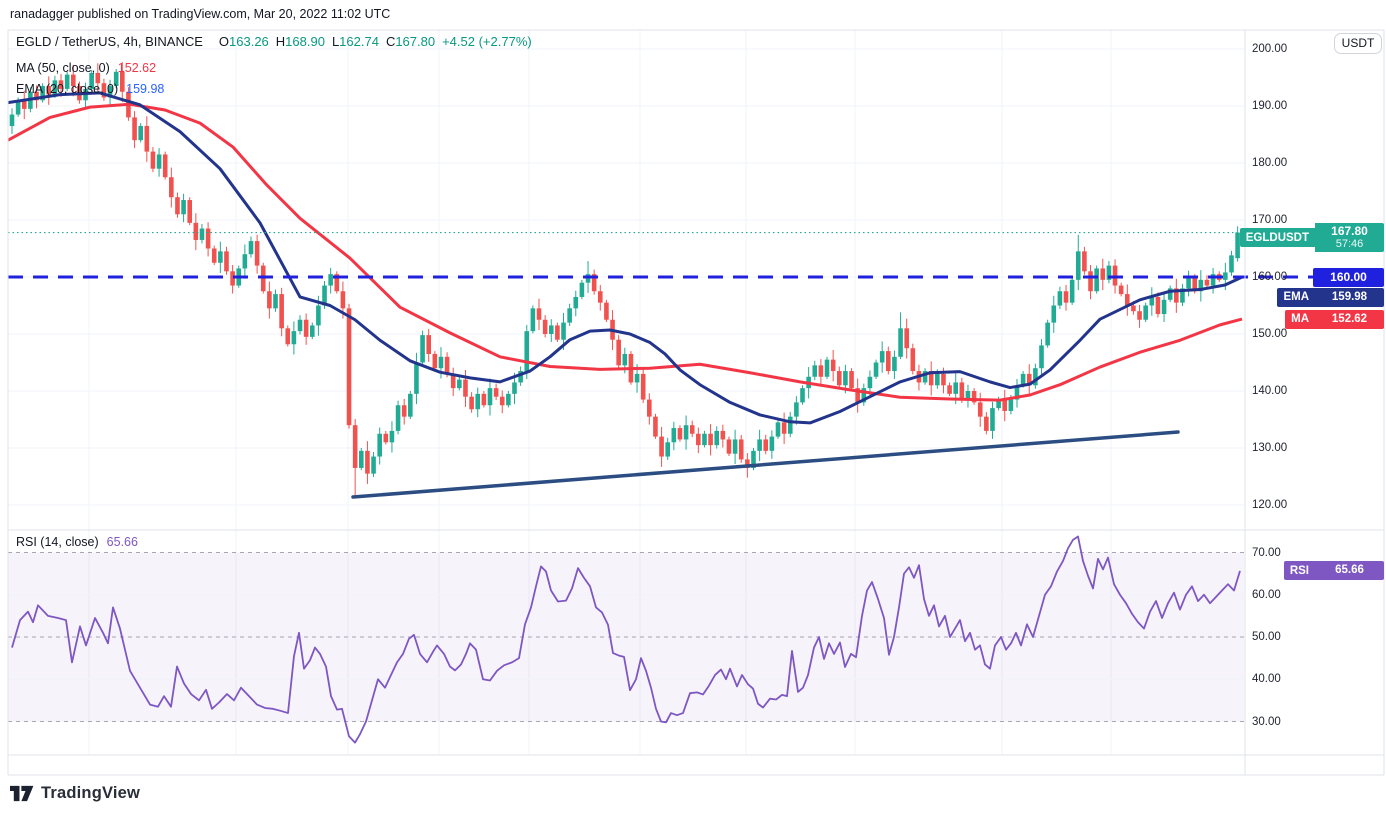 This screenshot has width=1386, height=813. Describe the element at coordinates (1270, 334) in the screenshot. I see `price-tick-label: 150.00` at that location.